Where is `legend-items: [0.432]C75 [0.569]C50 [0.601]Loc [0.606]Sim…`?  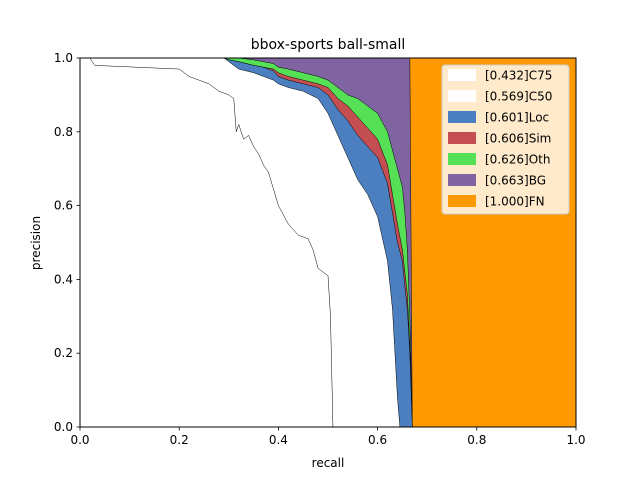 legend-items: [0.432]C75 [0.569]C50 [0.601]Loc [0.606]Sim… is located at coordinates (500, 139).